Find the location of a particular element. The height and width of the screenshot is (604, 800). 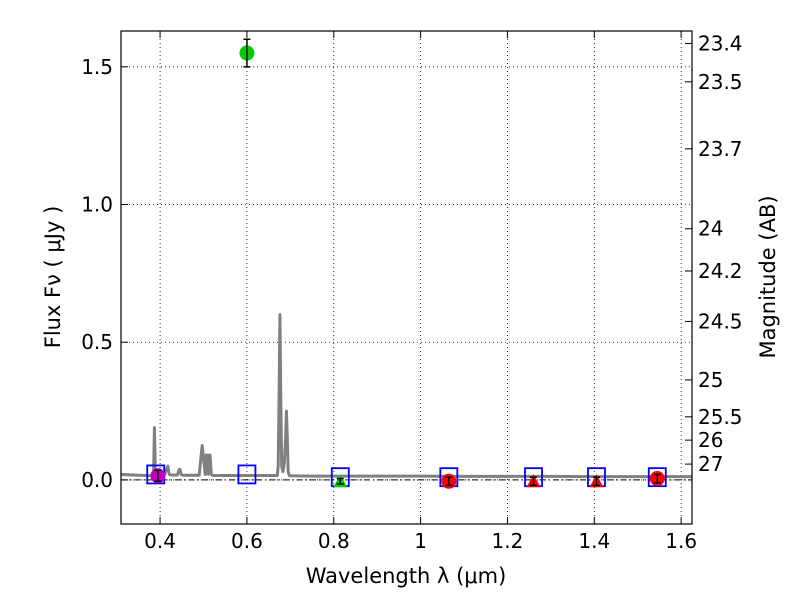

x-tick-label: 0.6 is located at coordinates (247, 541).